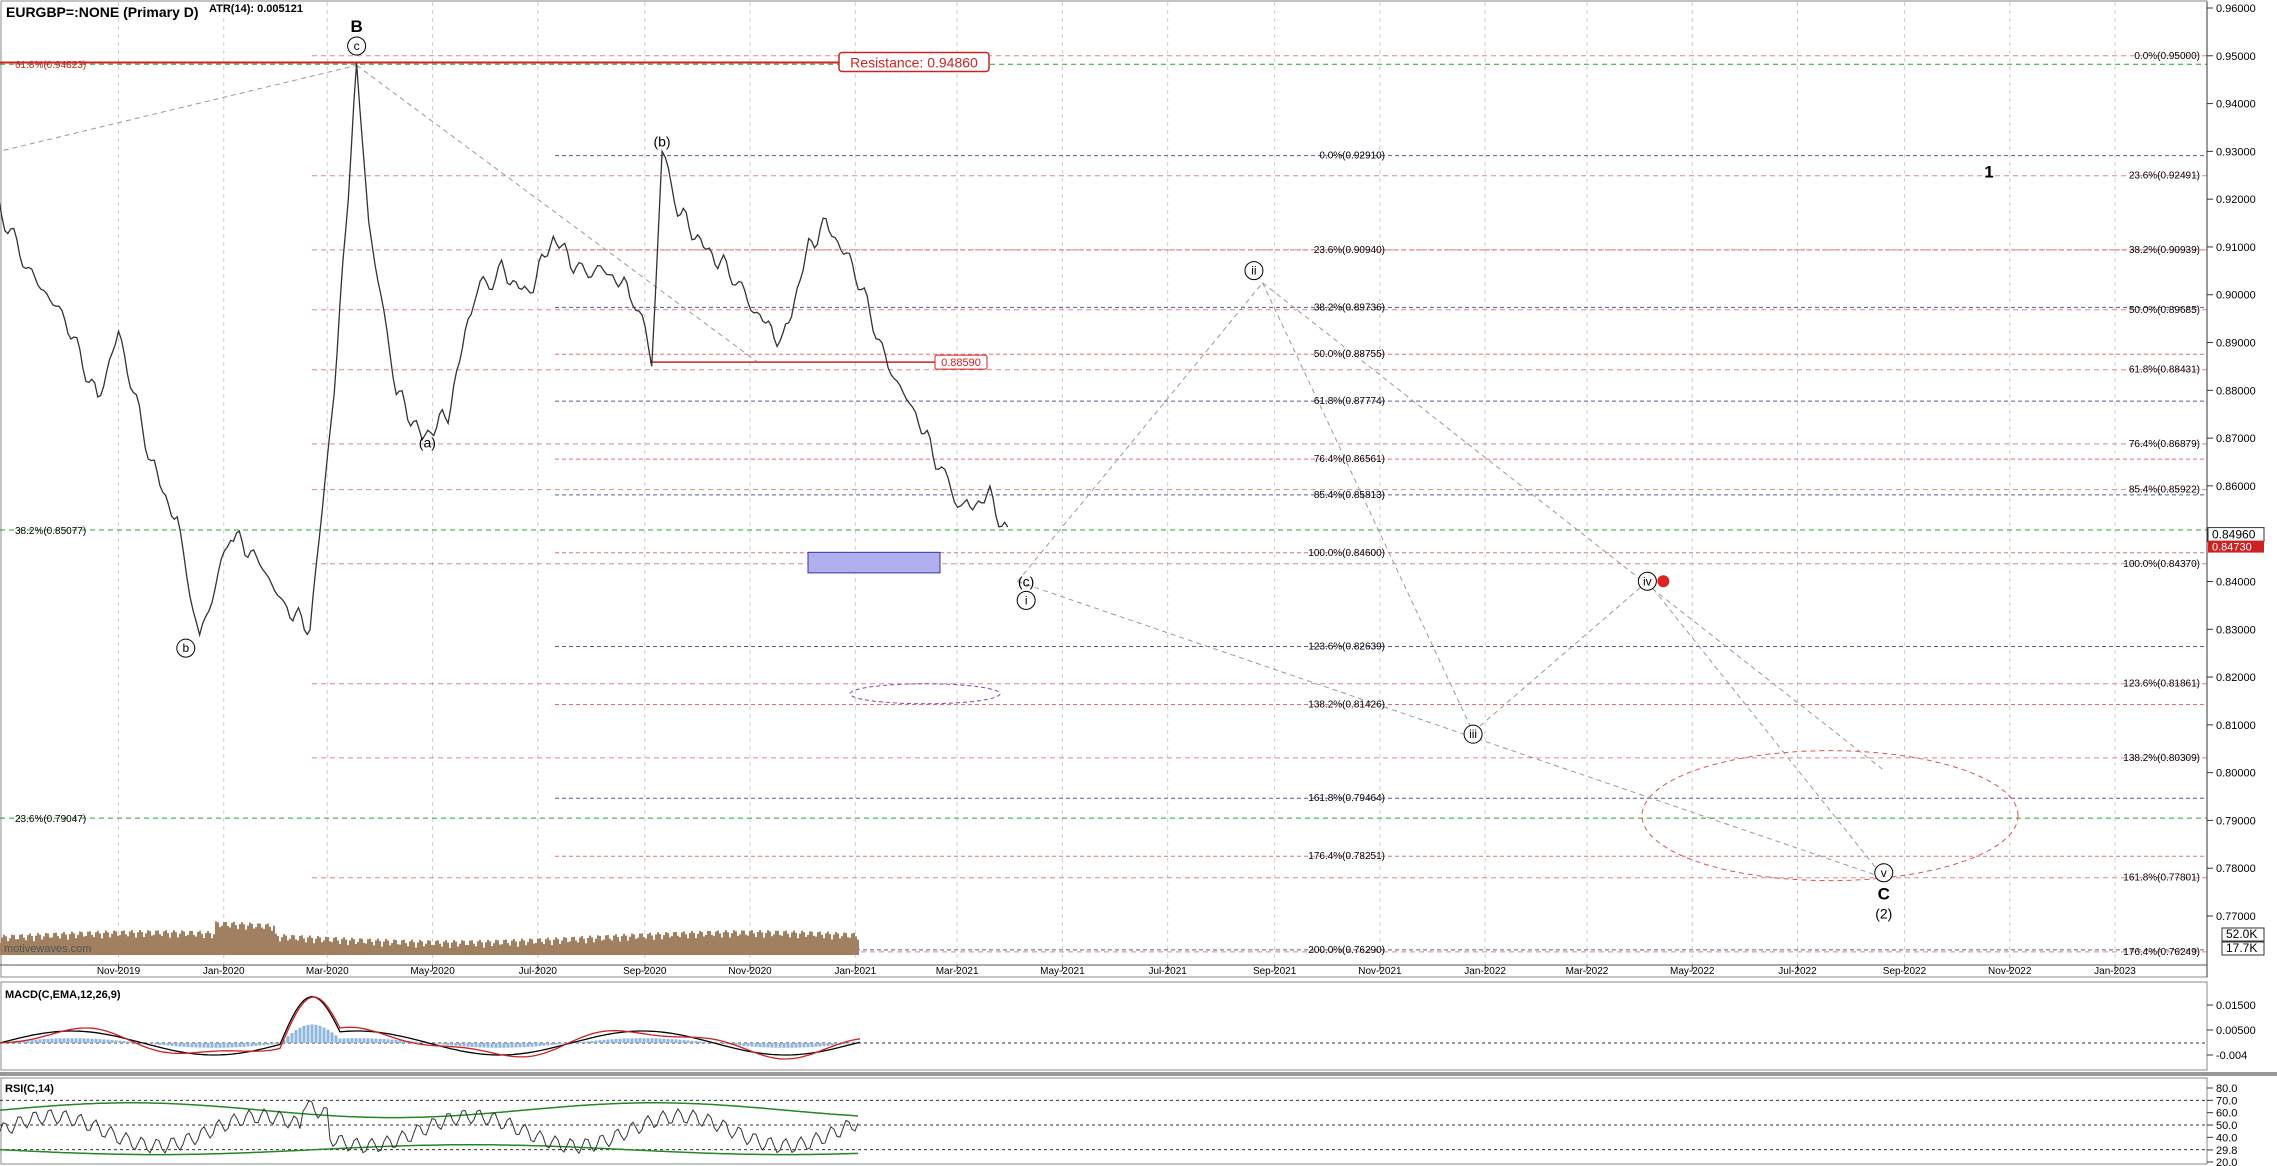 The height and width of the screenshot is (1166, 2277). I want to click on target-box, so click(874, 562).